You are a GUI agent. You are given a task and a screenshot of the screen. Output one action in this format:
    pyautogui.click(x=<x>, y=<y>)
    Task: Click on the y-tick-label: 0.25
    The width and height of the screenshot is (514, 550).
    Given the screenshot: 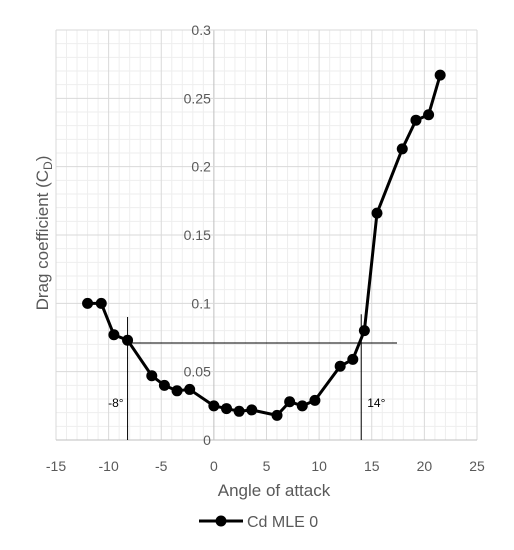 What is the action you would take?
    pyautogui.click(x=197, y=98)
    